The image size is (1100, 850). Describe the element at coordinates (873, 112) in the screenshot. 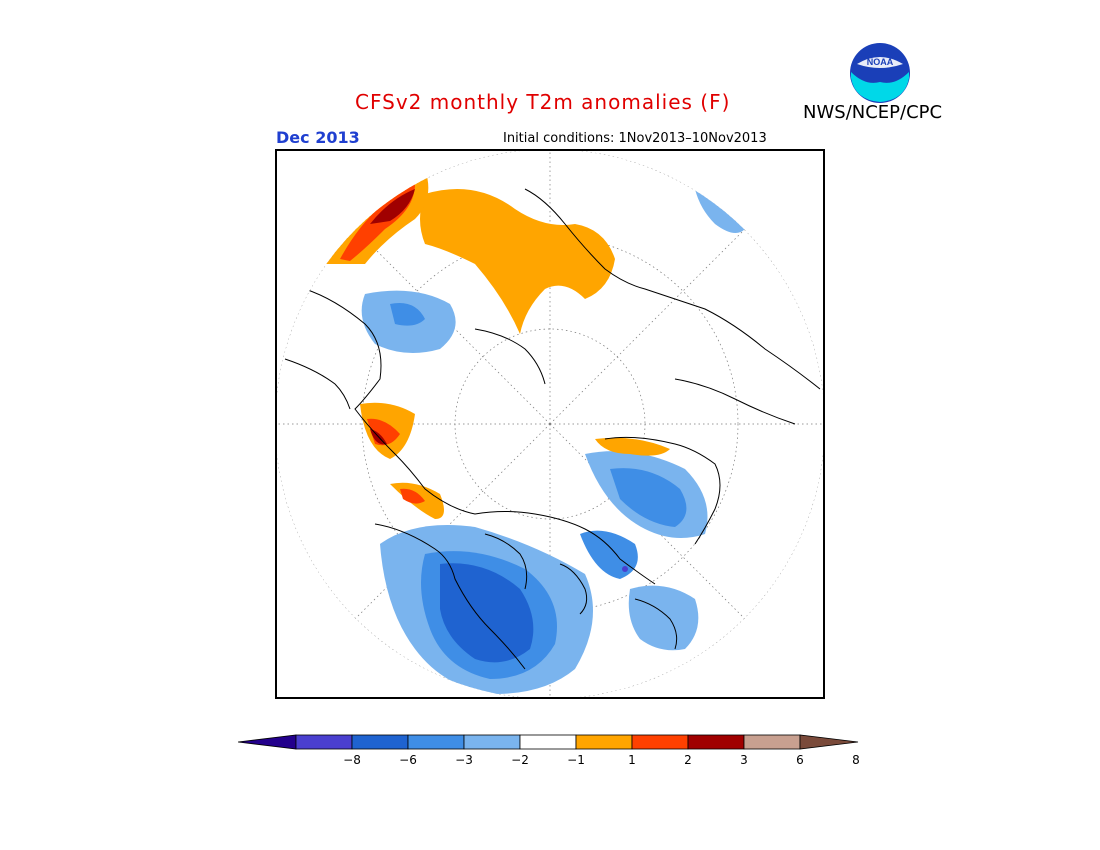

I see `agency-label: NWS/NCEP/CPC` at that location.